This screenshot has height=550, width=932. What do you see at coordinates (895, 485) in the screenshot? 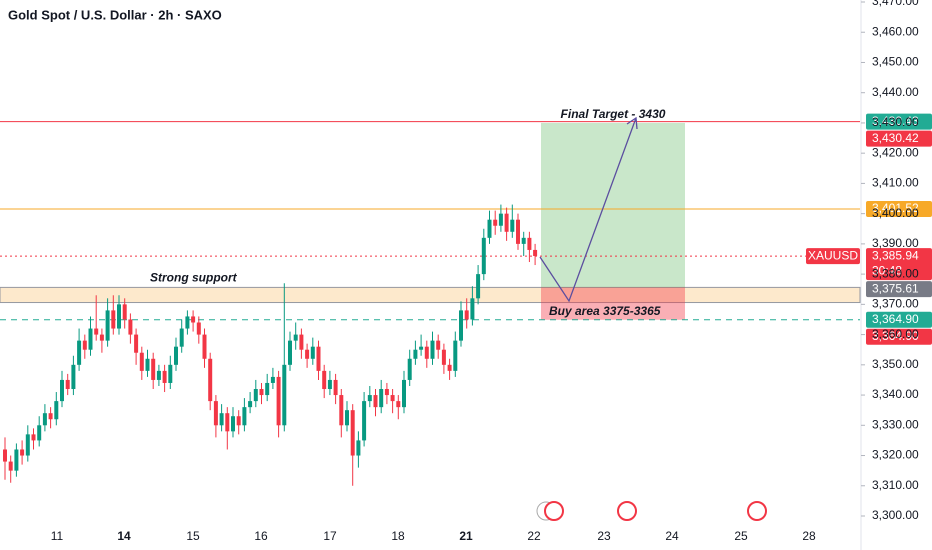
I see `y-tick-label: 3,310.00` at bounding box center [895, 485].